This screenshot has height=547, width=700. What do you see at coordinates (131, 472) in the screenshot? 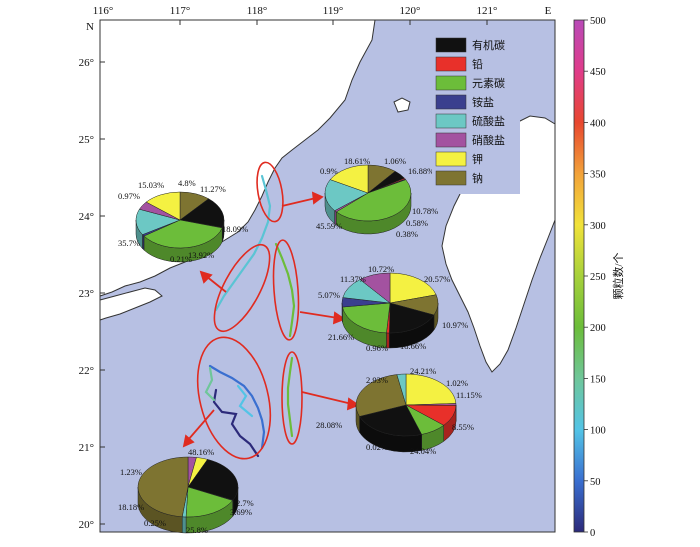
I see `pie-sw-label: 1.23%` at bounding box center [131, 472].